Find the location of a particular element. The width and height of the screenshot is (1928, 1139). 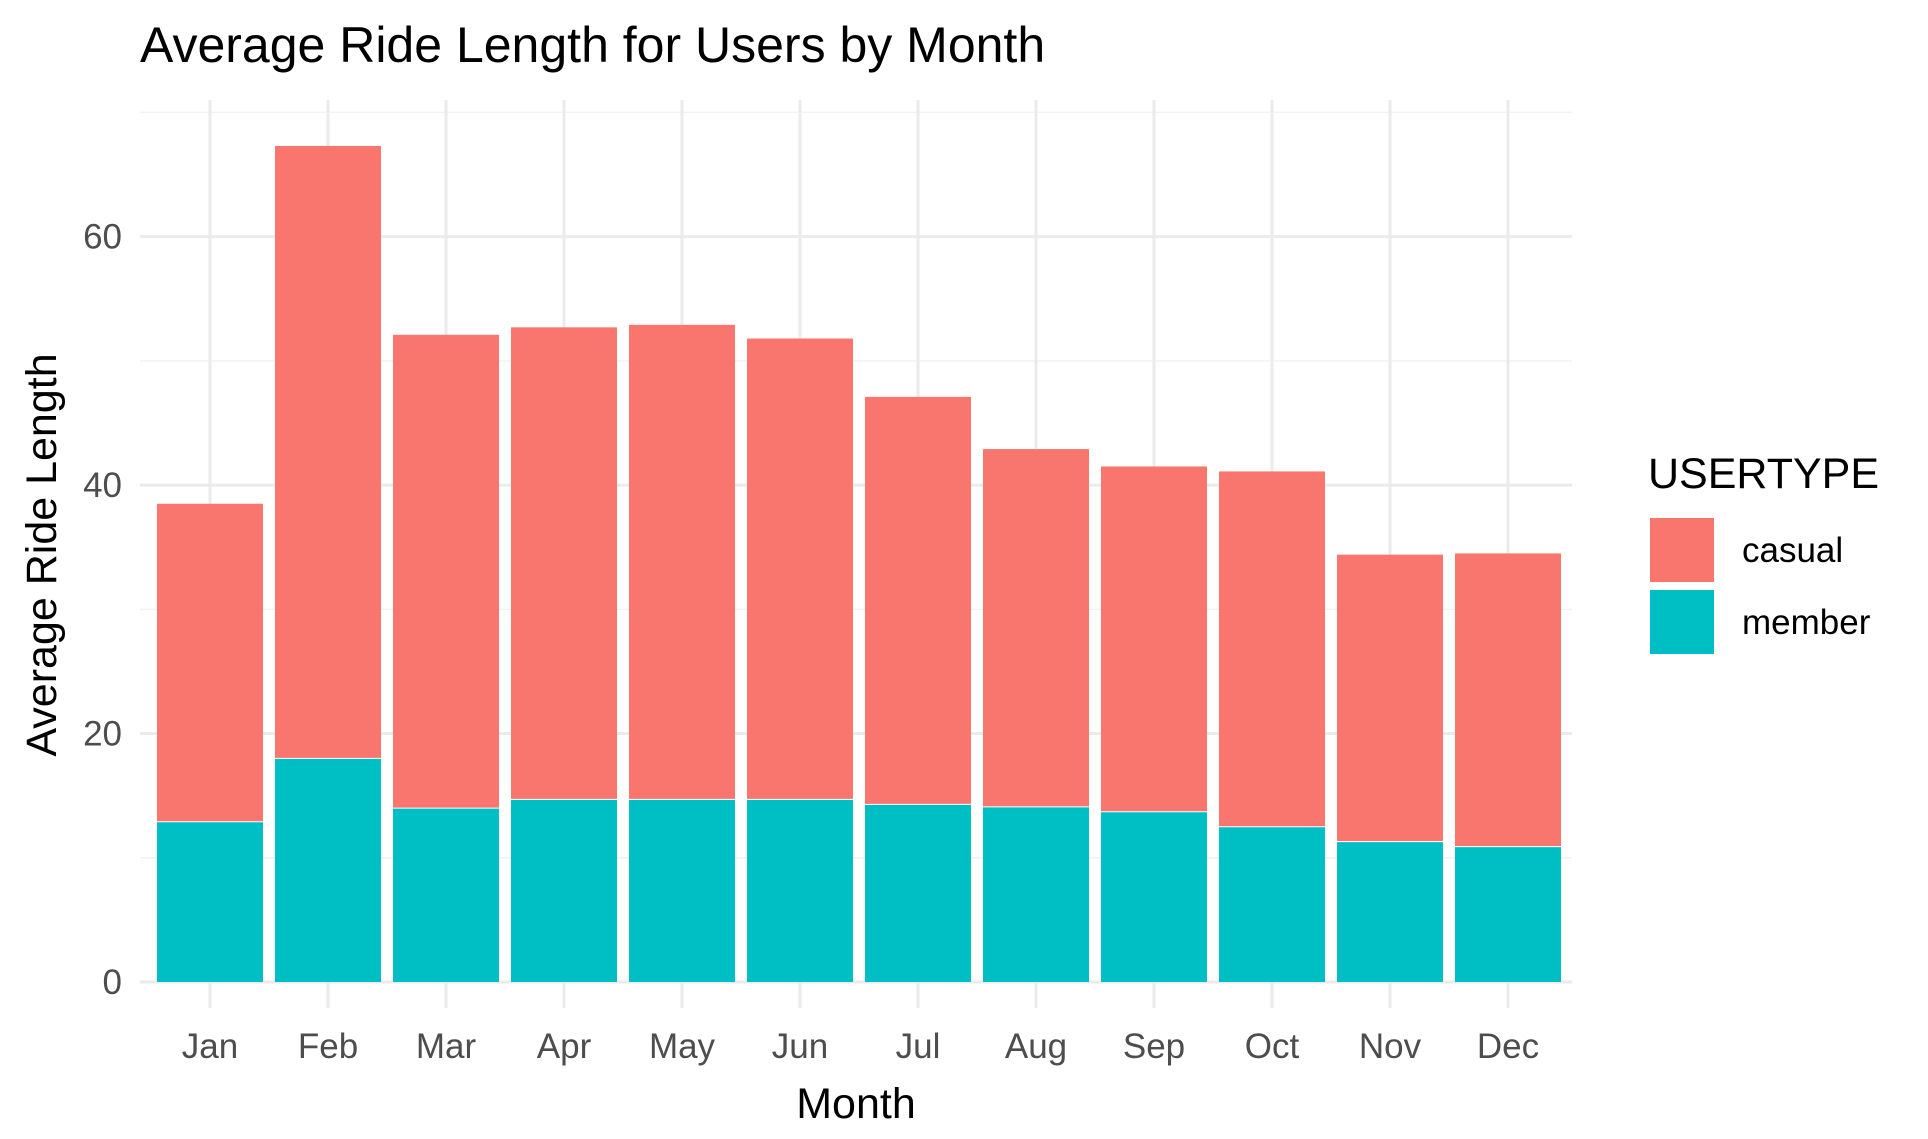

bar-member-may is located at coordinates (682, 890).